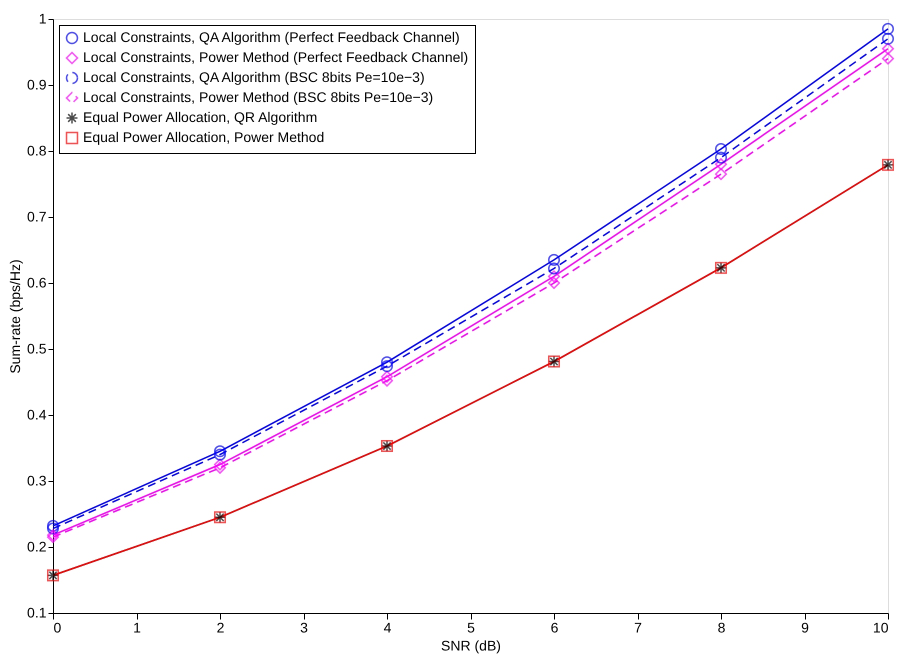 This screenshot has height=661, width=909. Describe the element at coordinates (37, 282) in the screenshot. I see `y-tick-label: 0.6` at that location.